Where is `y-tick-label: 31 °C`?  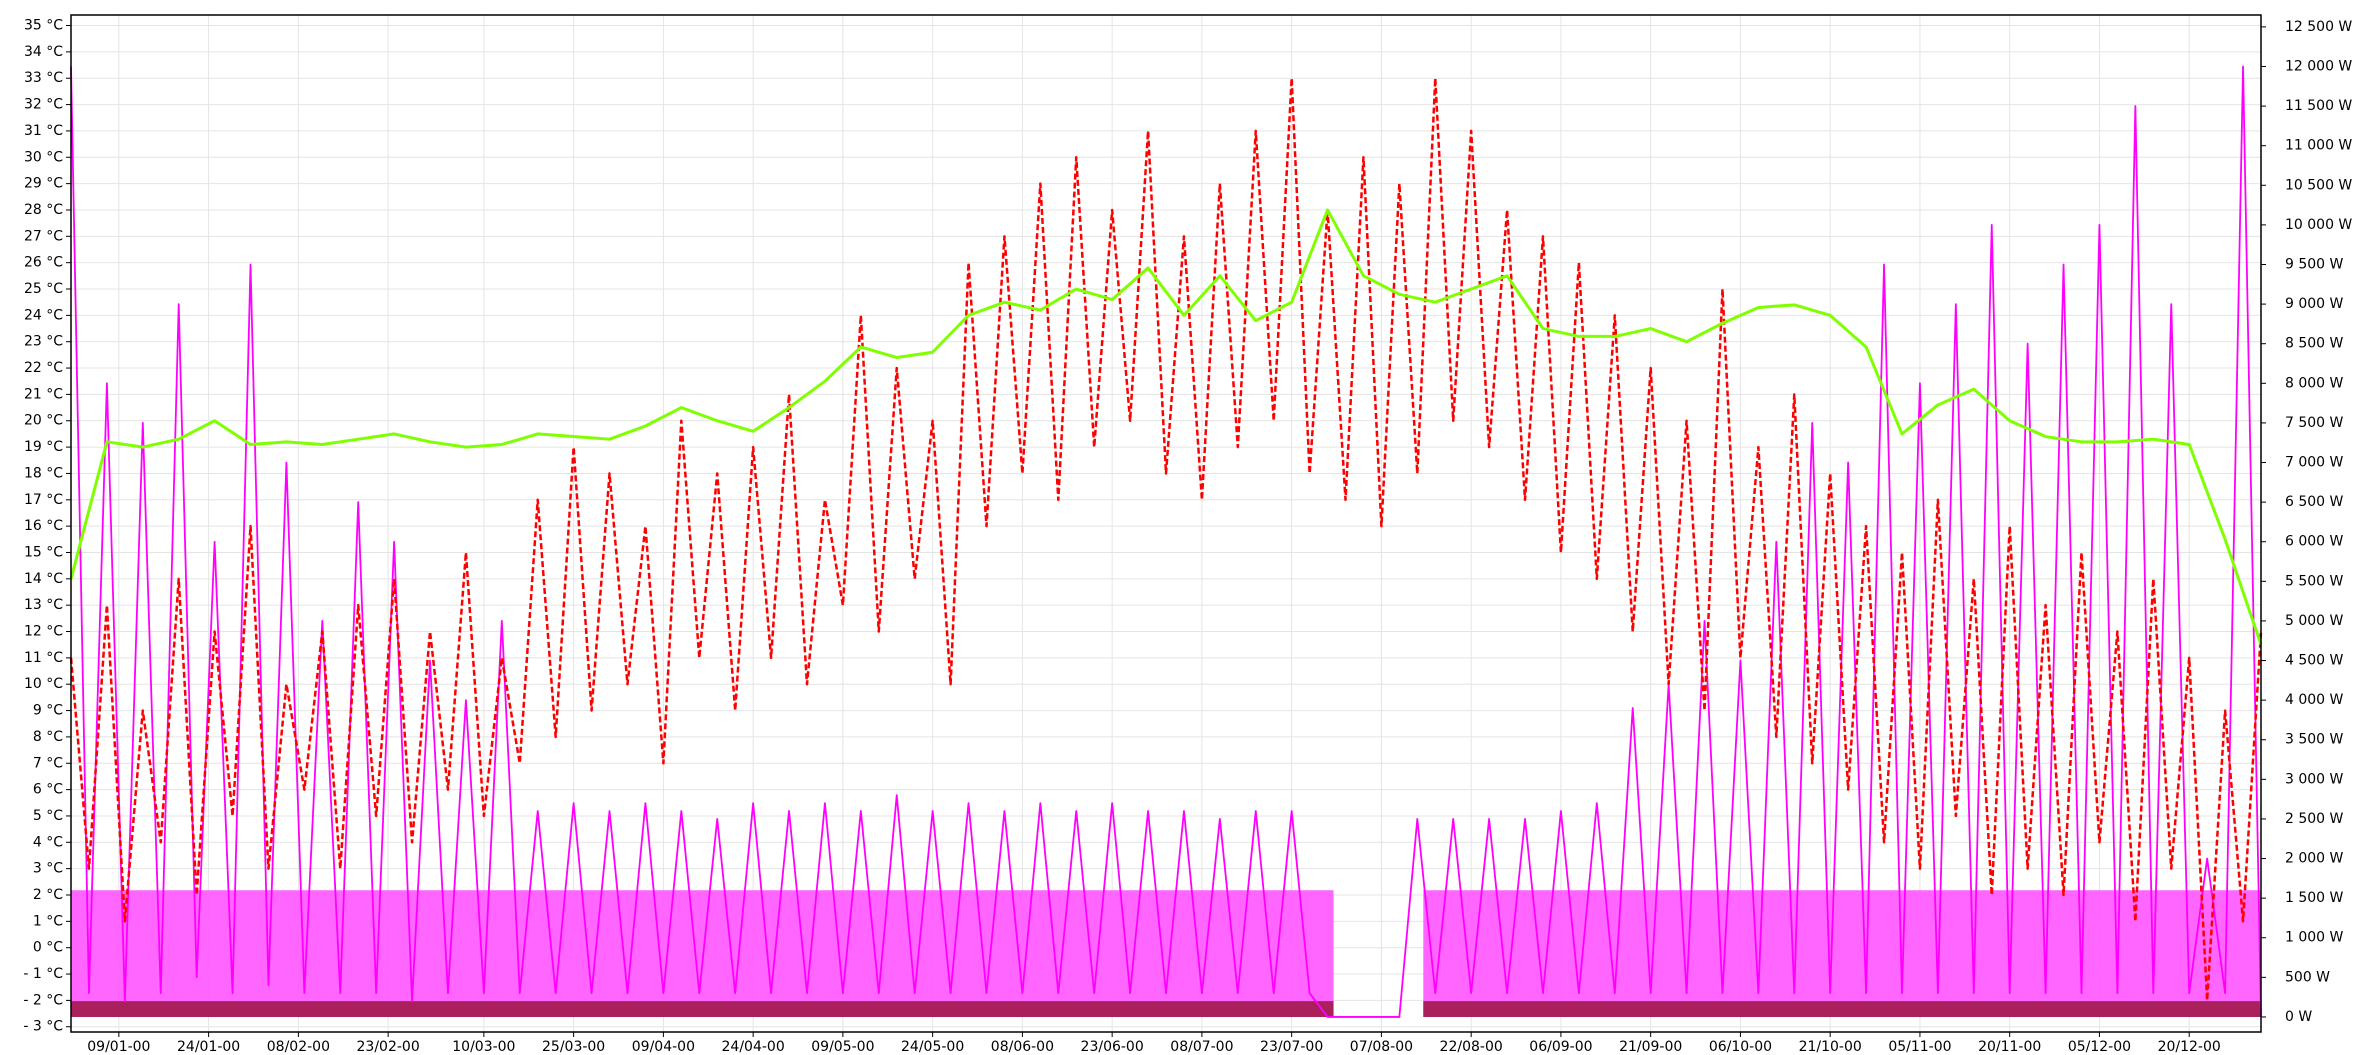 y-tick-label: 31 °C is located at coordinates (43, 131).